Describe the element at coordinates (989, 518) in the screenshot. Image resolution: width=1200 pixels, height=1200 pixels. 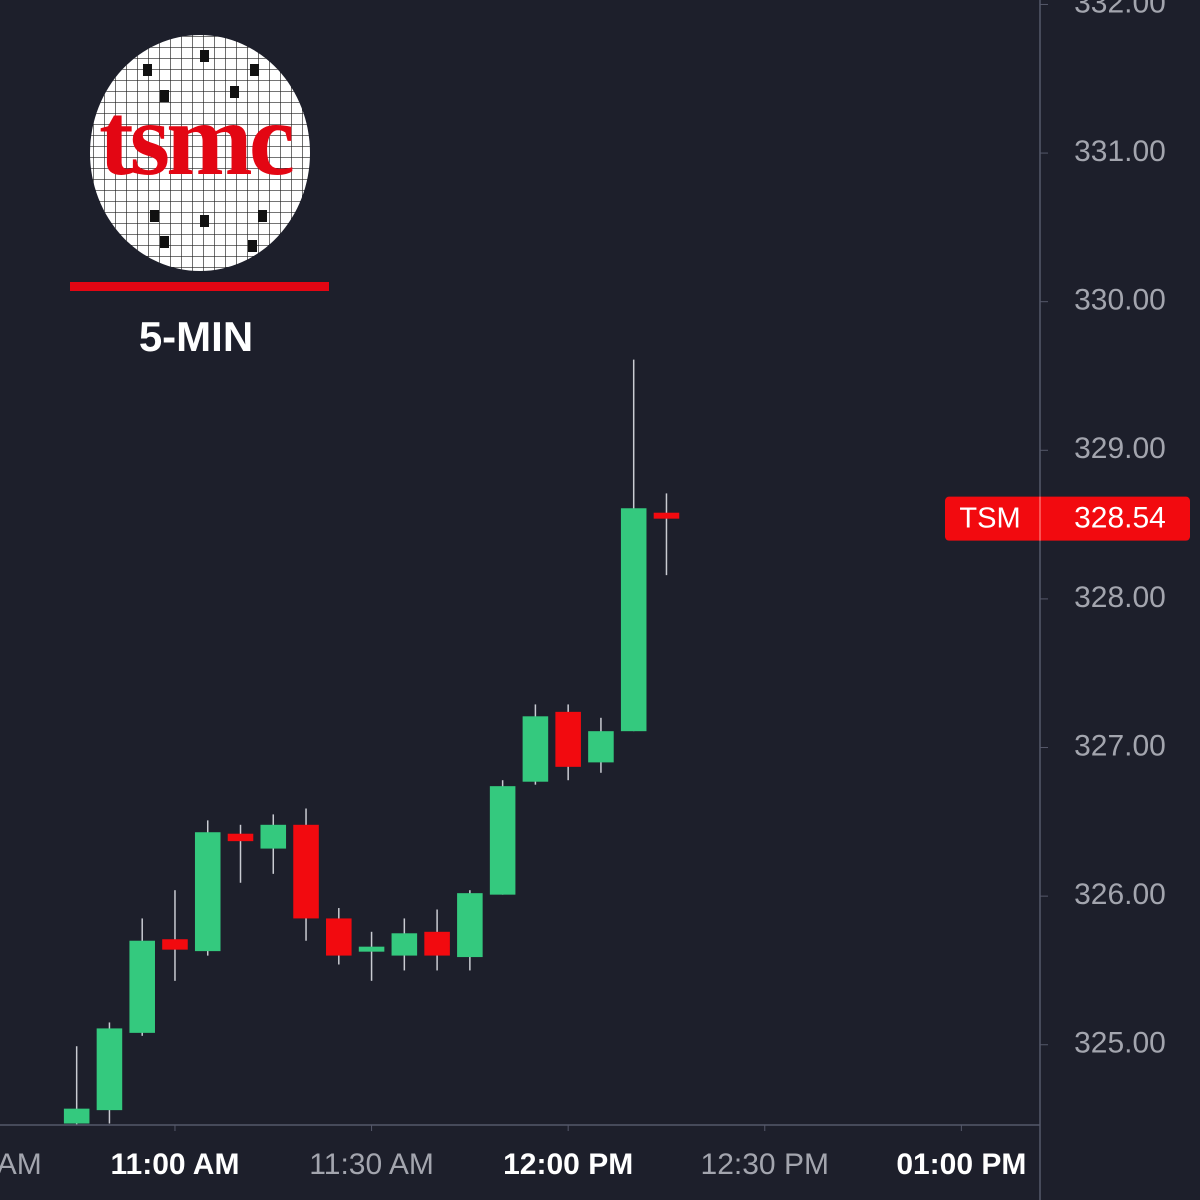
I see `ticker-label: TSM` at that location.